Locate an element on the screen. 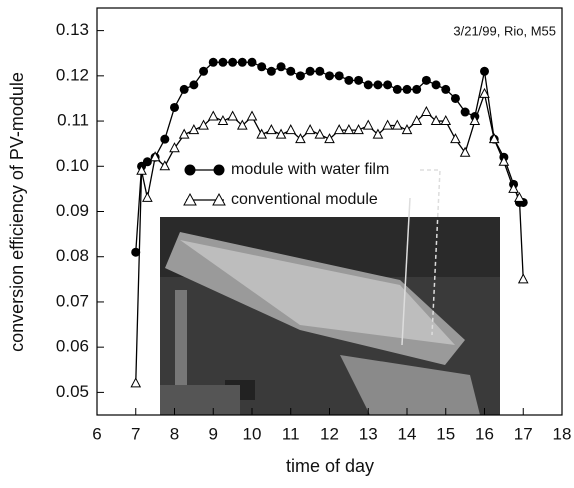 This screenshot has height=488, width=574. legend-label: conventional module is located at coordinates (304, 199).